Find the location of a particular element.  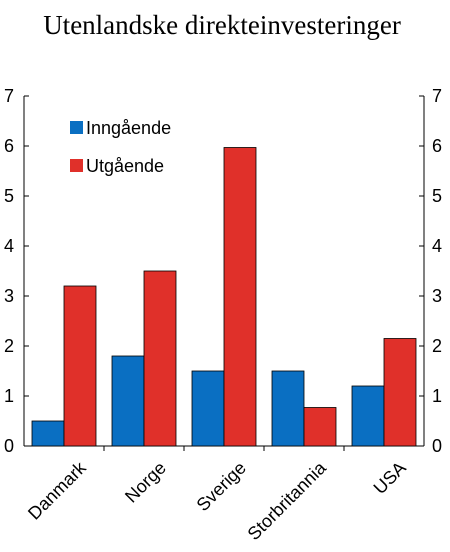

bar-utg-ende-danmark is located at coordinates (80, 366).